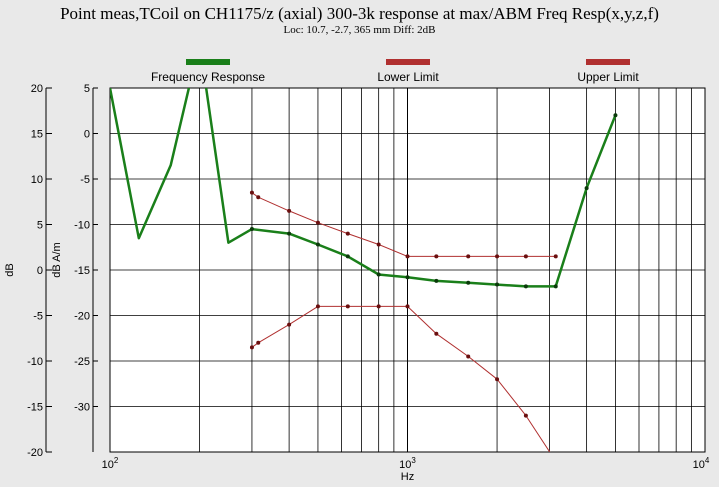 Image resolution: width=719 pixels, height=487 pixels. What do you see at coordinates (35, 362) in the screenshot?
I see `y-tick-label-outer: -10` at bounding box center [35, 362].